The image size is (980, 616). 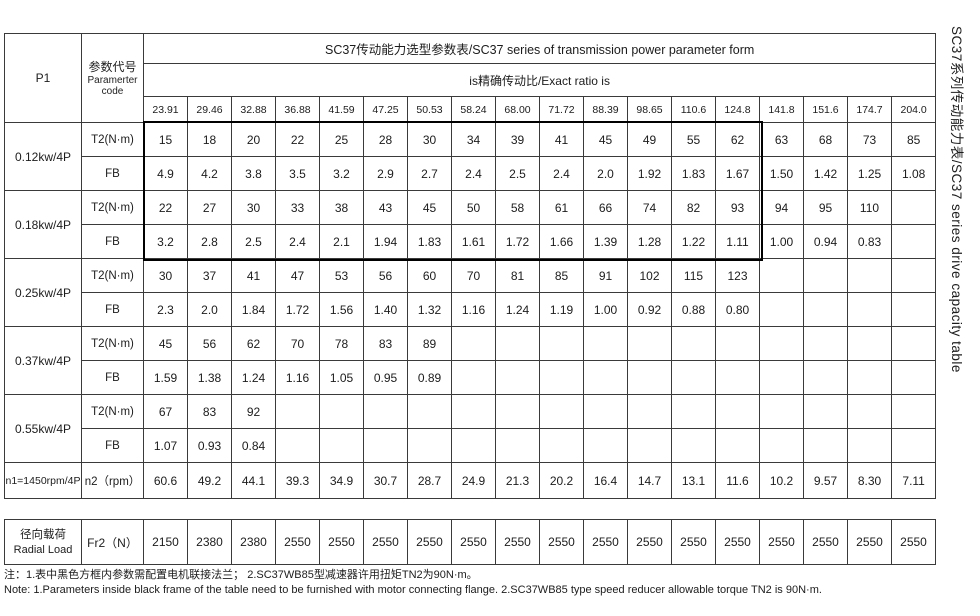 What do you see at coordinates (781, 109) in the screenshot?
I see `ratio-value-cell: 141.8` at bounding box center [781, 109].